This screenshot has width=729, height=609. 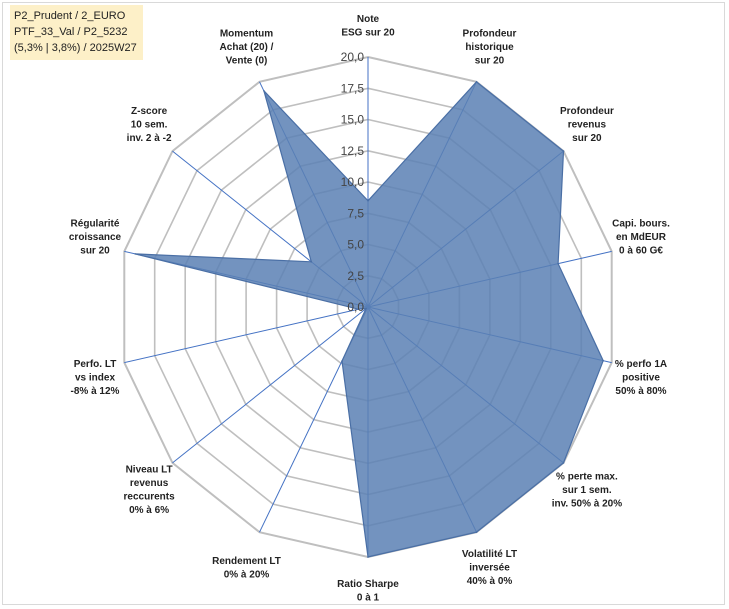 I want to click on axis-label: Z-score 10 sem. inv. 2 à -2, so click(x=149, y=125).